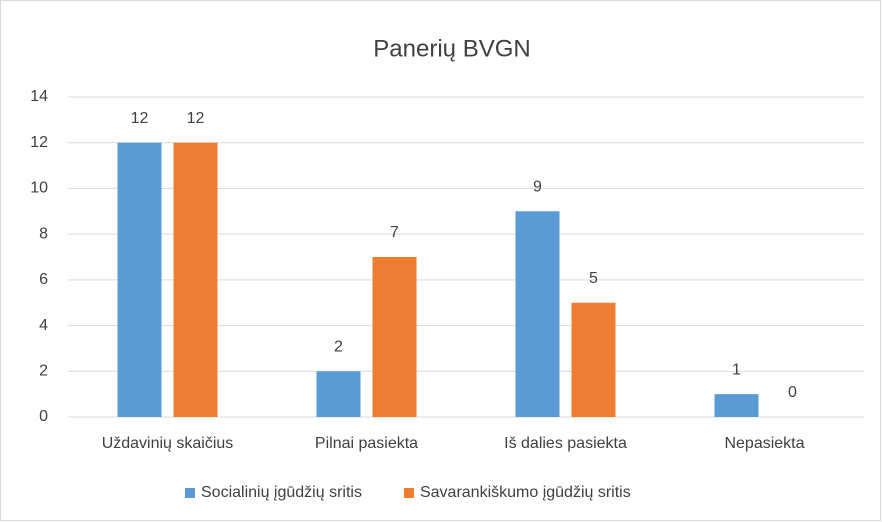 The image size is (882, 522). What do you see at coordinates (43, 233) in the screenshot?
I see `y-tick-label: 8` at bounding box center [43, 233].